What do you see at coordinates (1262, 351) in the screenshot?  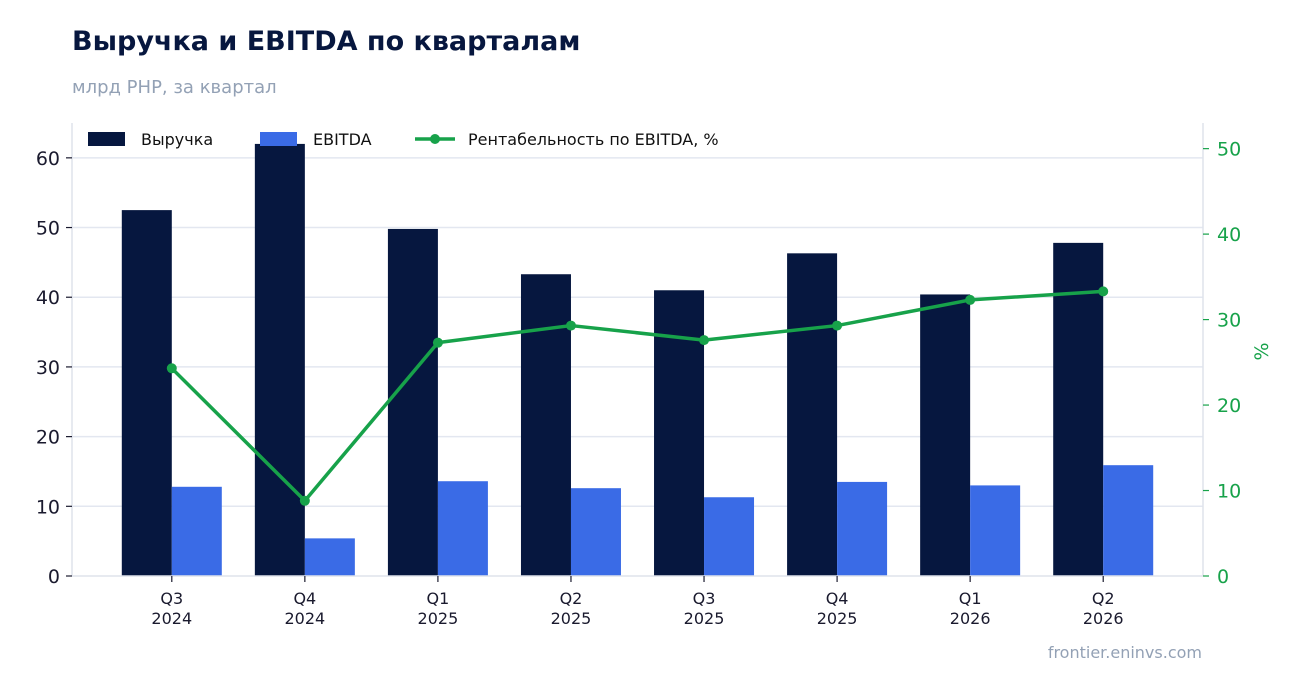 I see `right-axis-label: %` at bounding box center [1262, 351].